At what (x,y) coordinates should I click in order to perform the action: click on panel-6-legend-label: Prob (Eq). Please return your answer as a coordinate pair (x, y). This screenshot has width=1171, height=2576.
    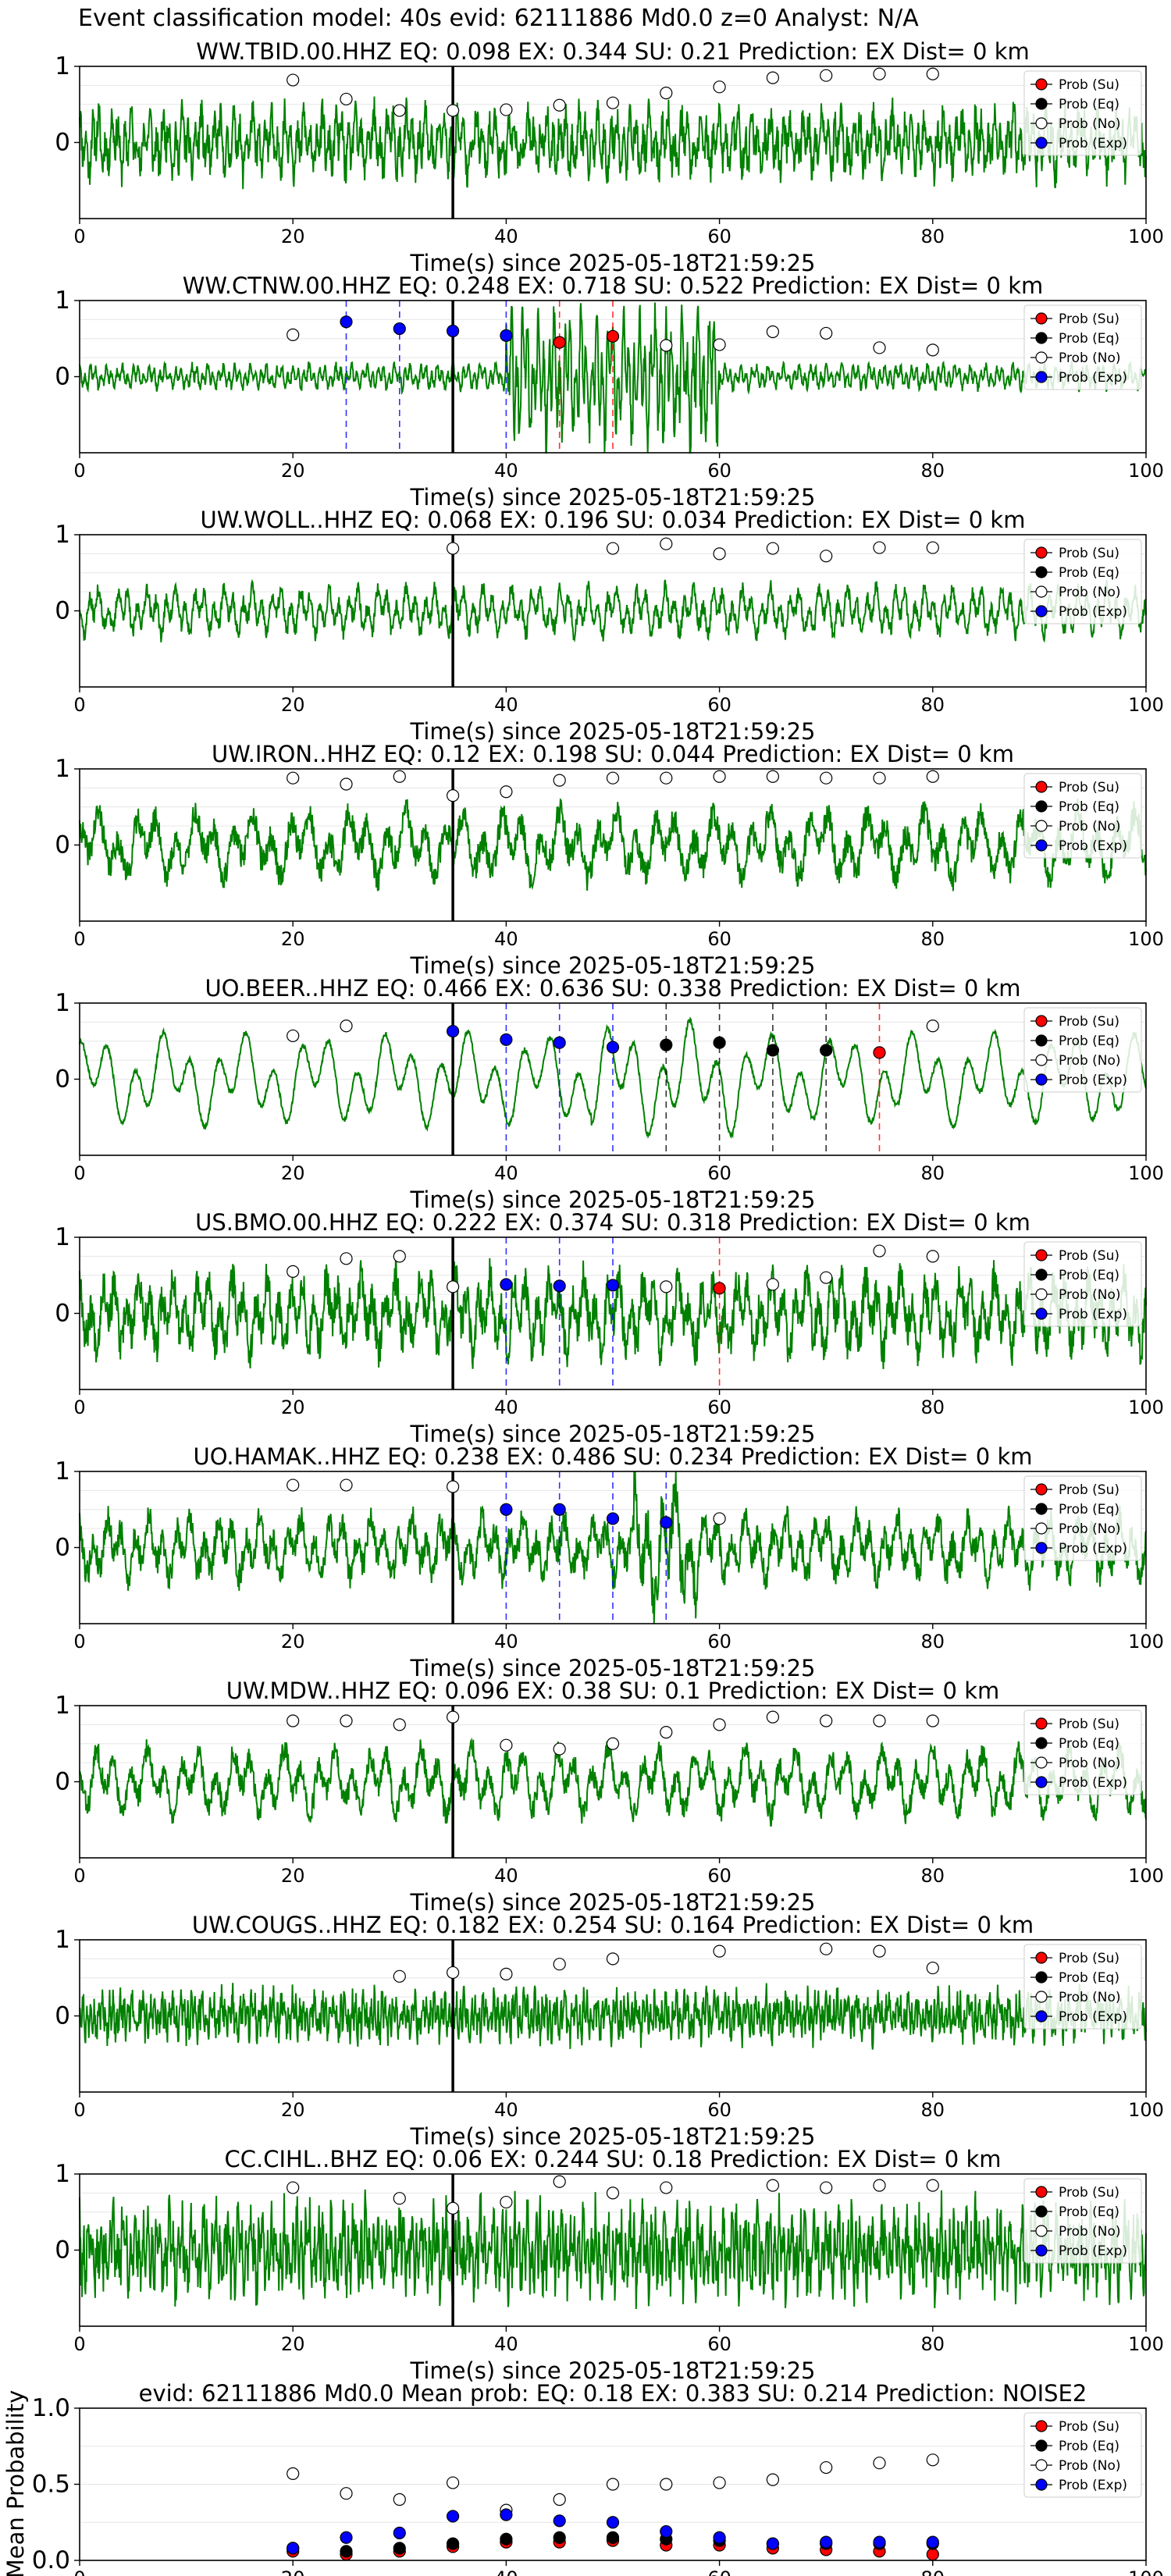
    Looking at the image, I should click on (1089, 1275).